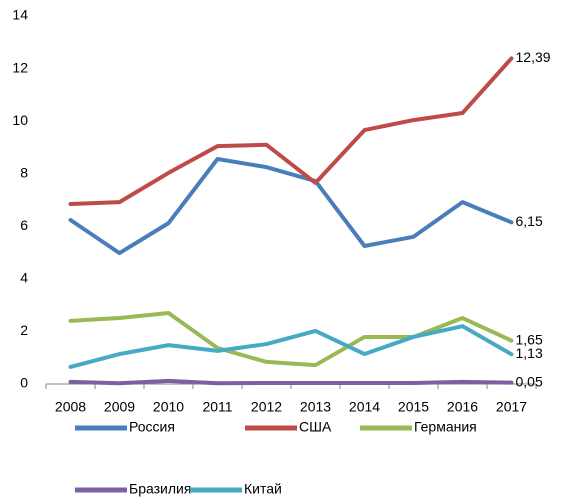  What do you see at coordinates (315, 407) in the screenshot?
I see `x-tick-label: 2013` at bounding box center [315, 407].